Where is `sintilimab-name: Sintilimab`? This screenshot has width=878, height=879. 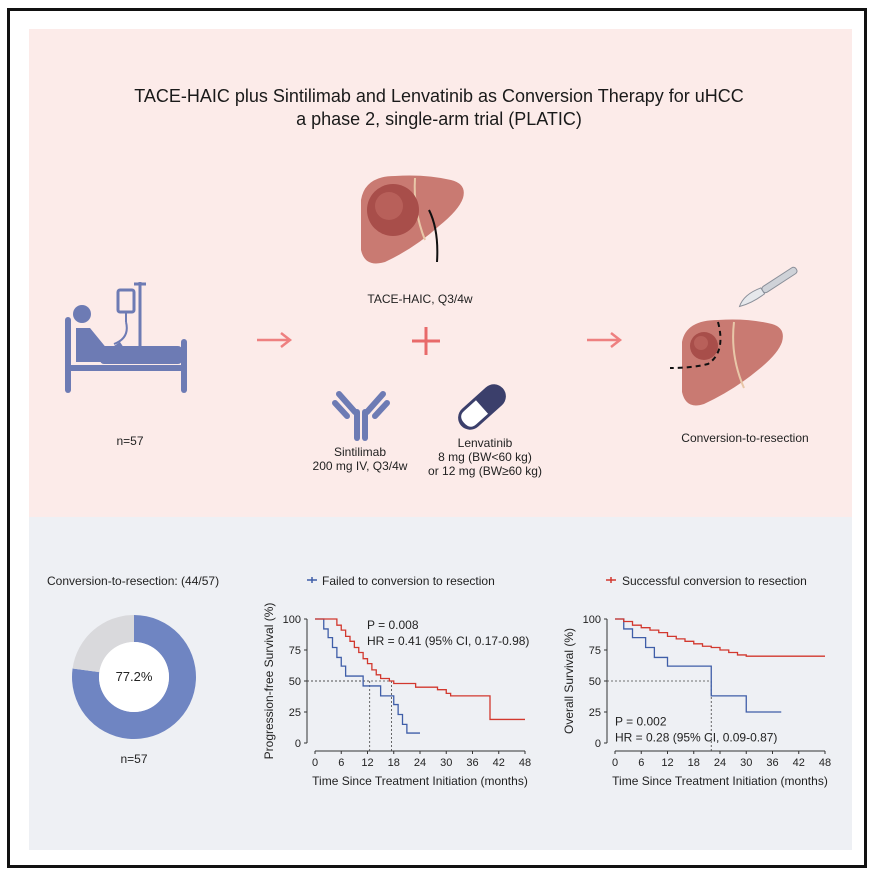 sintilimab-name: Sintilimab is located at coordinates (360, 452).